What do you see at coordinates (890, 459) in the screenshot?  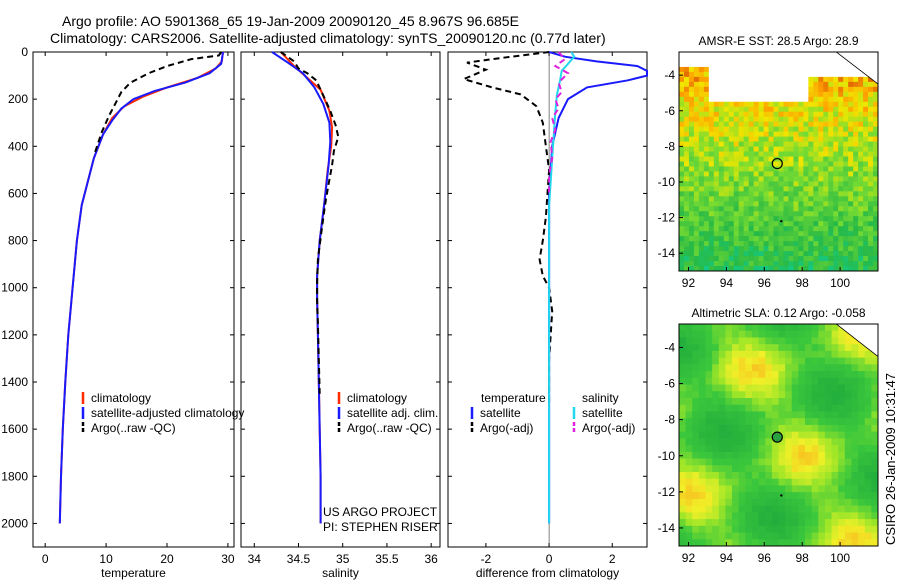 I see `side-timestamp-label: CSIRO 26-Jan-2009 10:31:47` at bounding box center [890, 459].